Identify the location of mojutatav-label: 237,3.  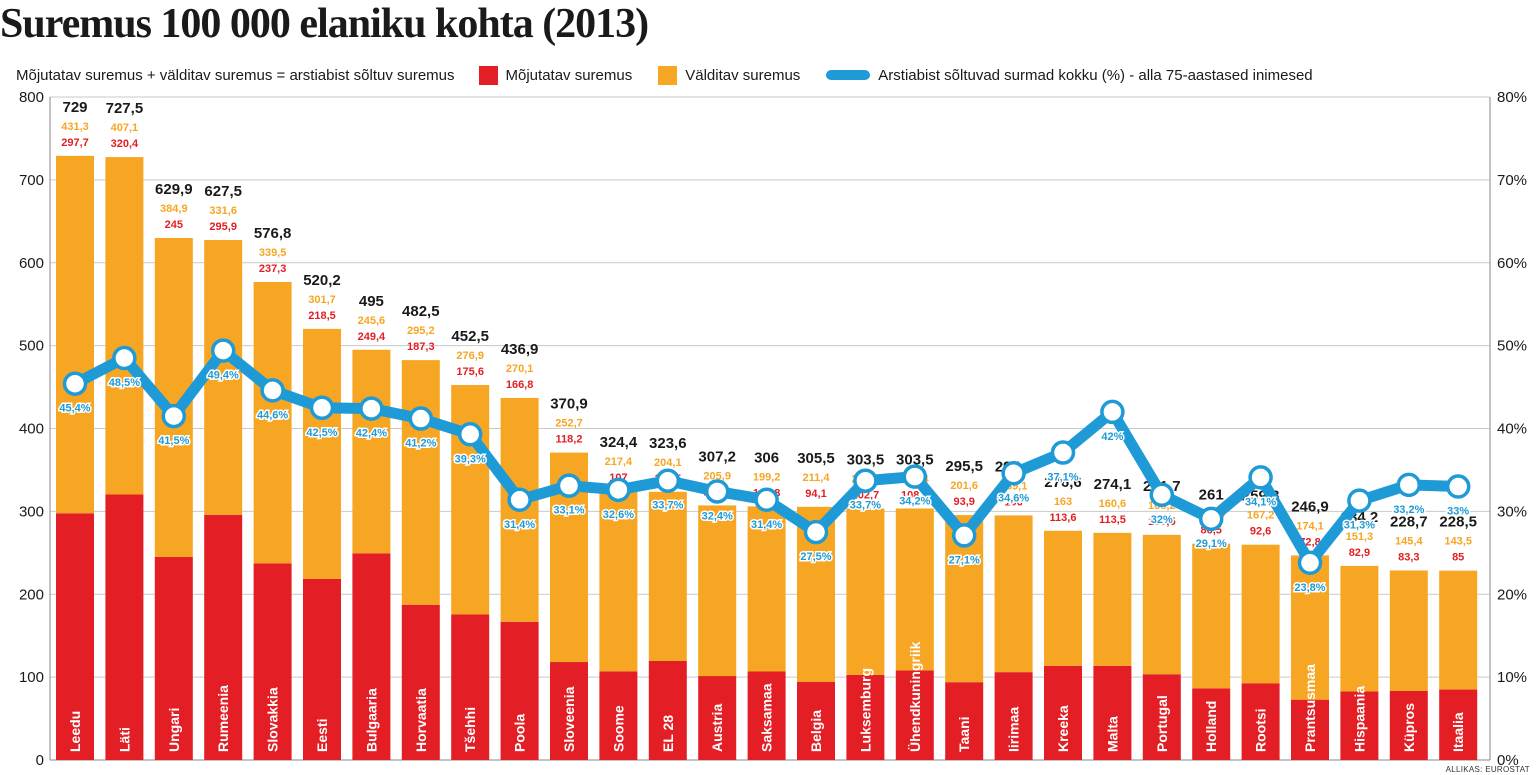
(273, 269).